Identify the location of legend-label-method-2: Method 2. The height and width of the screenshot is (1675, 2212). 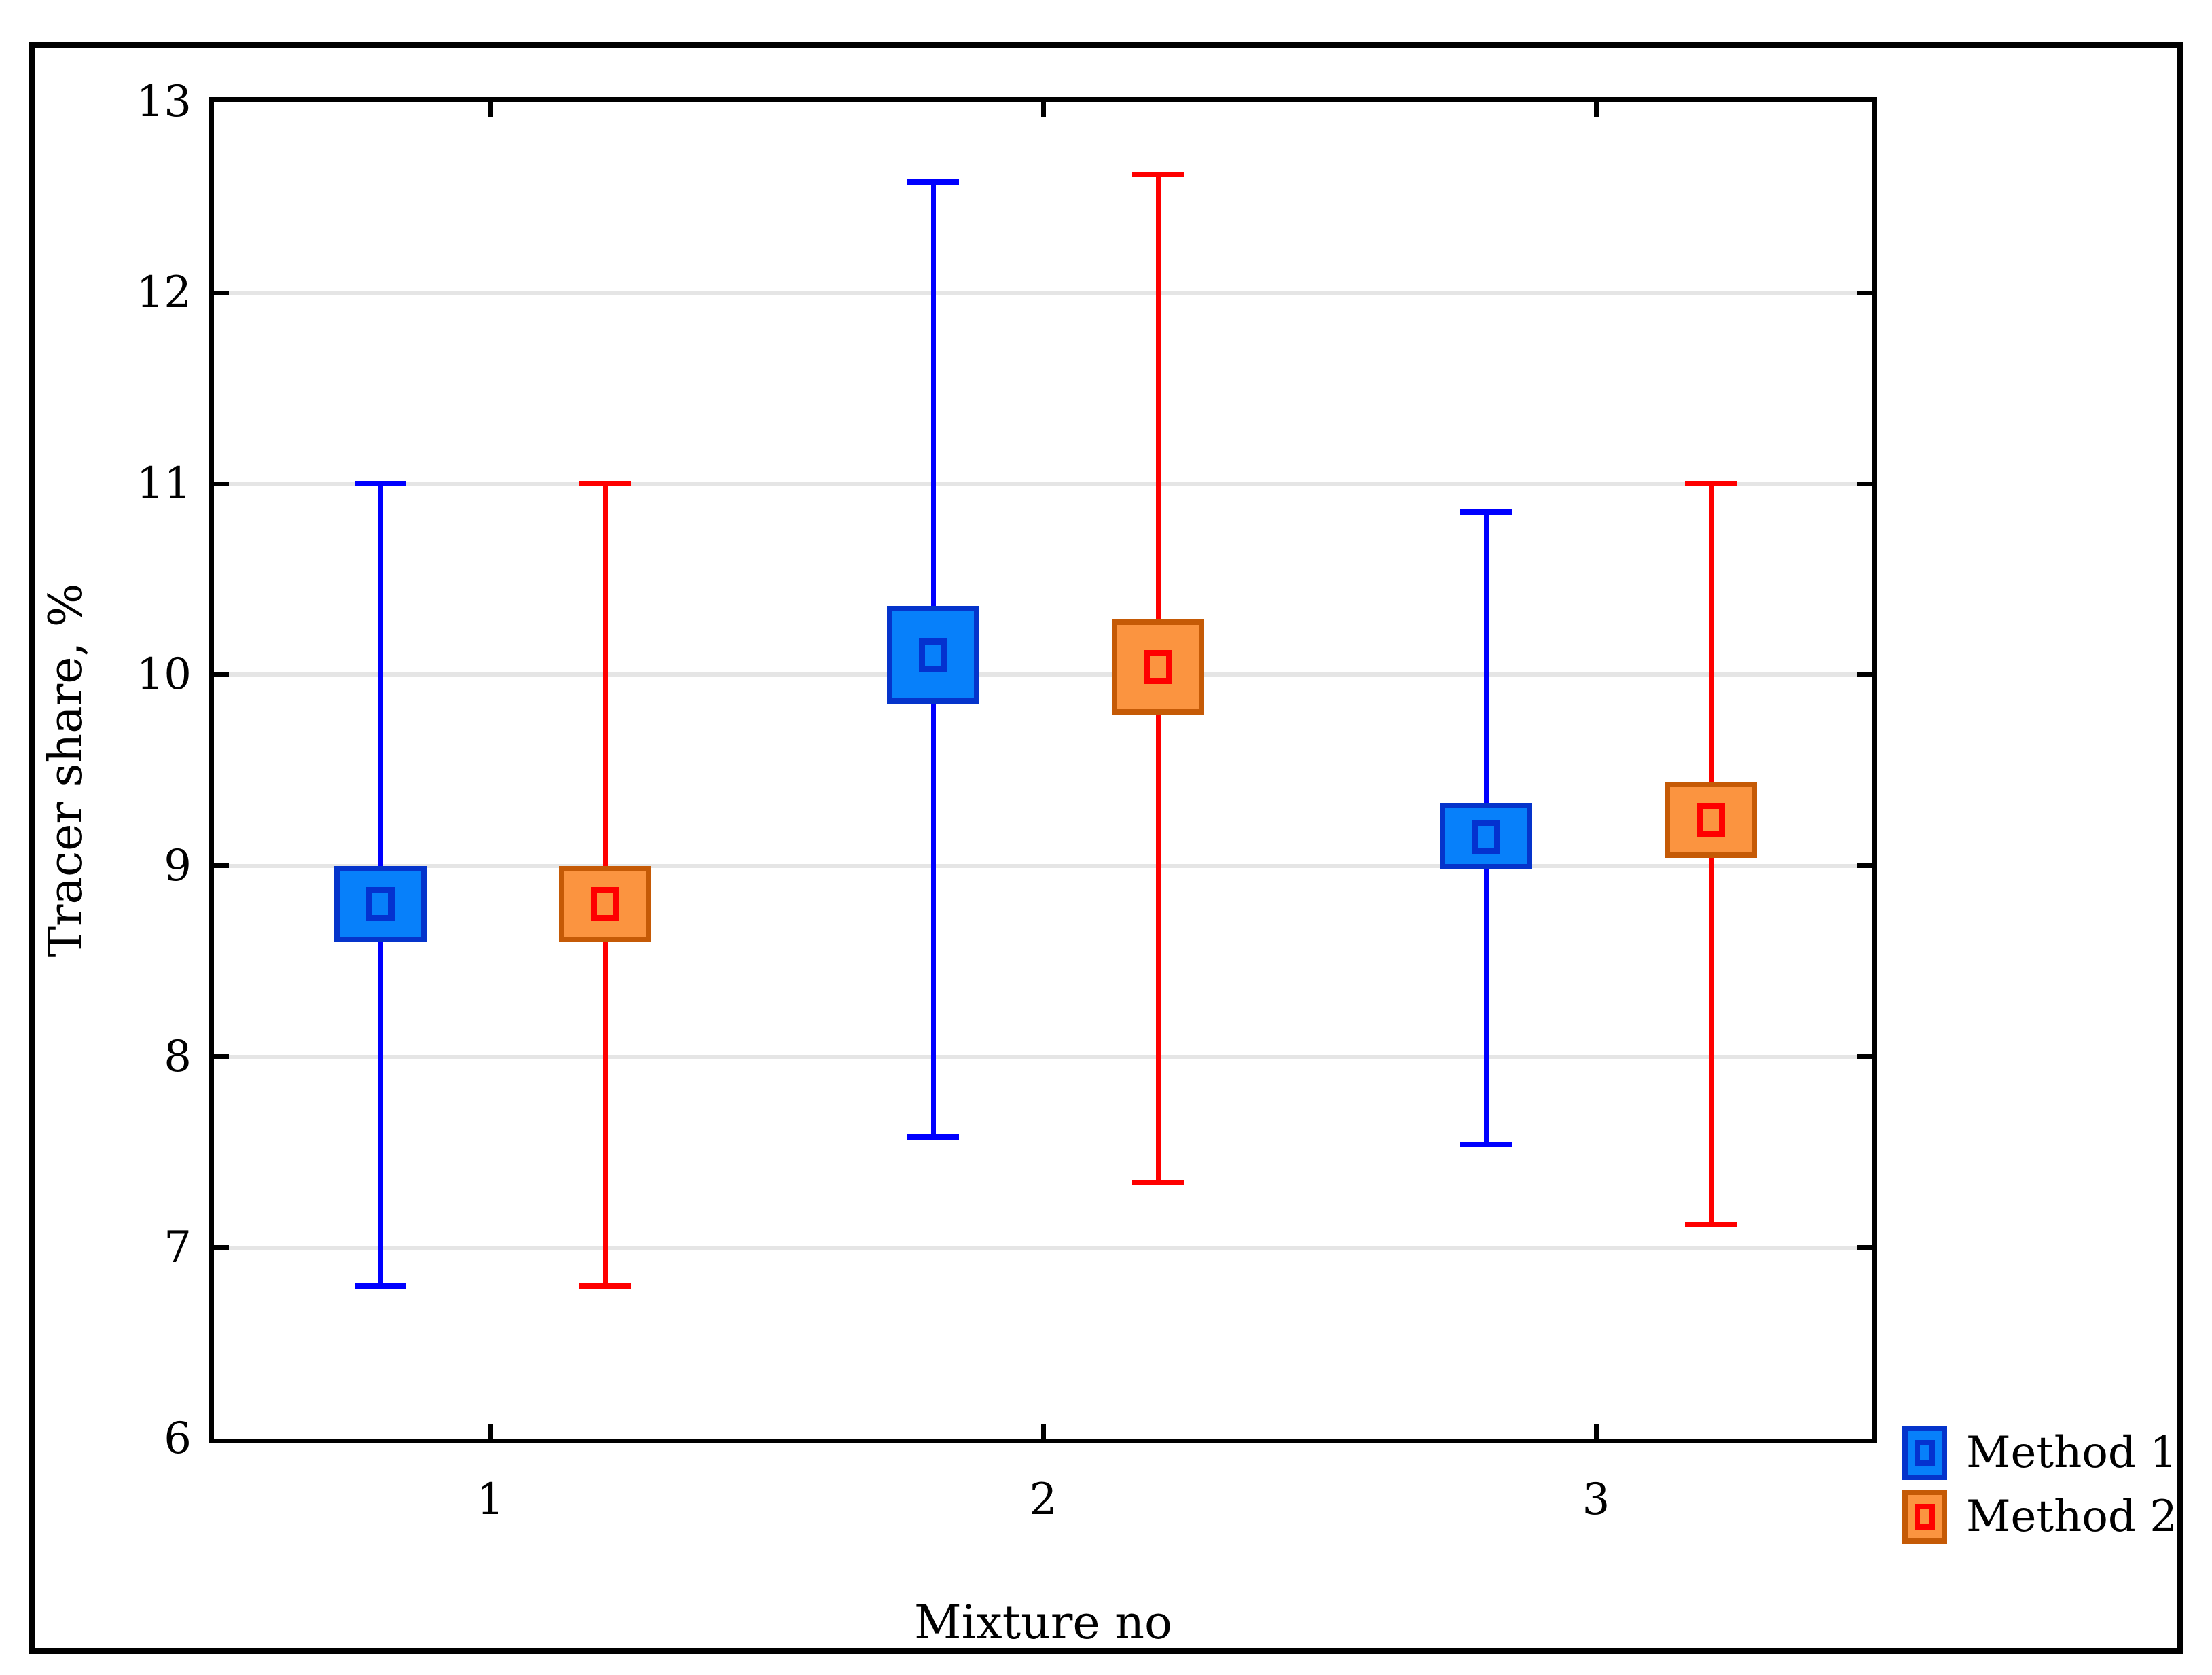
(2071, 1517).